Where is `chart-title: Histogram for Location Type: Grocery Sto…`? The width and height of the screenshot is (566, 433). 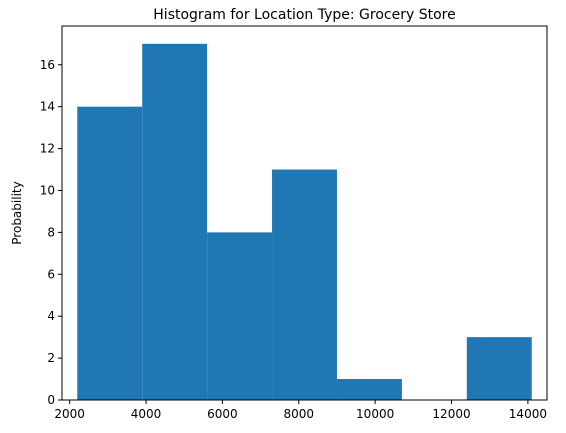 chart-title: Histogram for Location Type: Grocery Sto… is located at coordinates (304, 15).